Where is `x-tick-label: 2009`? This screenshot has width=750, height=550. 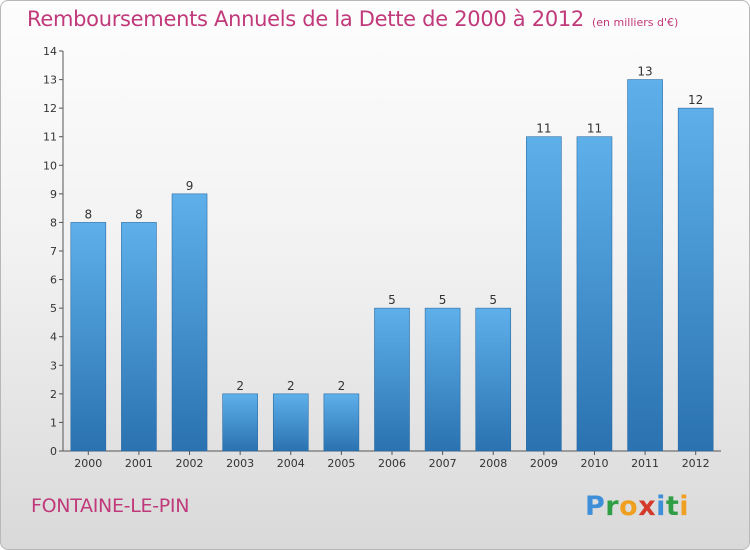
x-tick-label: 2009 is located at coordinates (544, 463).